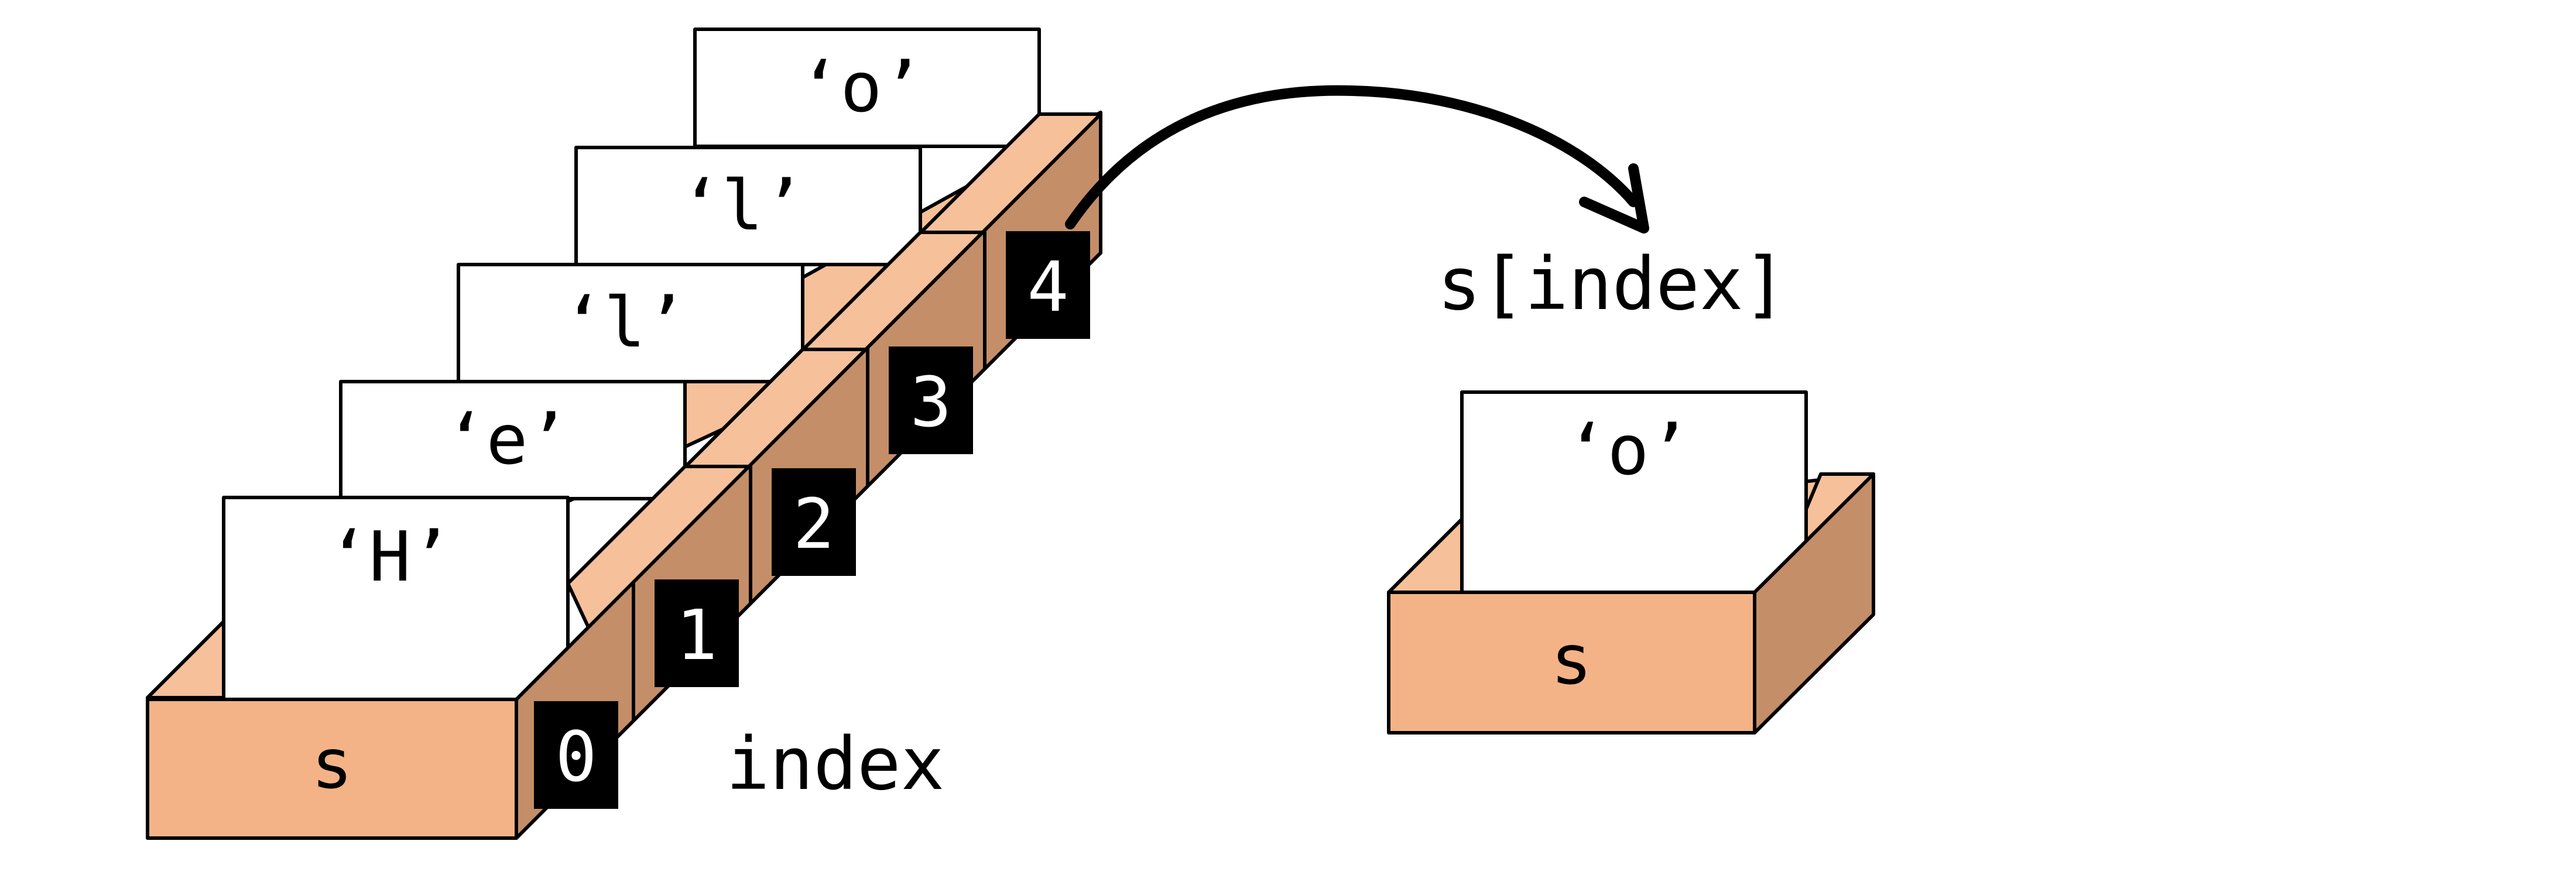 This screenshot has height=882, width=2576. What do you see at coordinates (1614, 199) in the screenshot?
I see `arrow-head-icon` at bounding box center [1614, 199].